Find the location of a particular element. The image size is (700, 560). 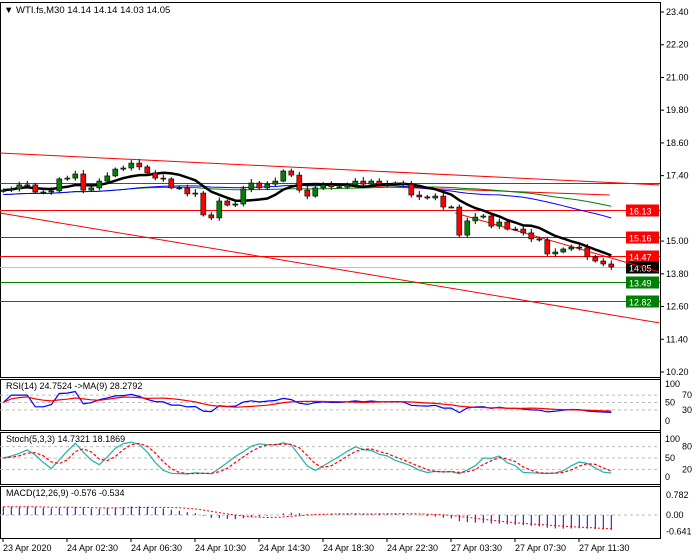

time-tick-label: 24 Apr 10:30 is located at coordinates (220, 548).